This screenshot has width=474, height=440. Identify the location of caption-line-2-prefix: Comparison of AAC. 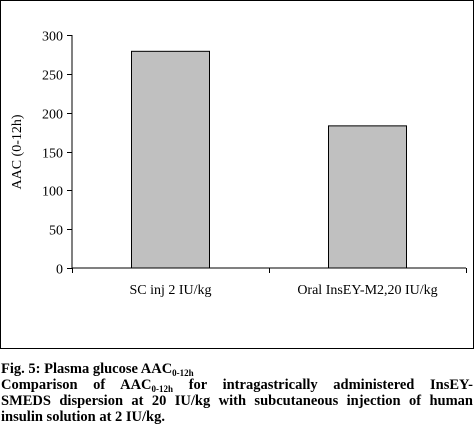
(76, 385).